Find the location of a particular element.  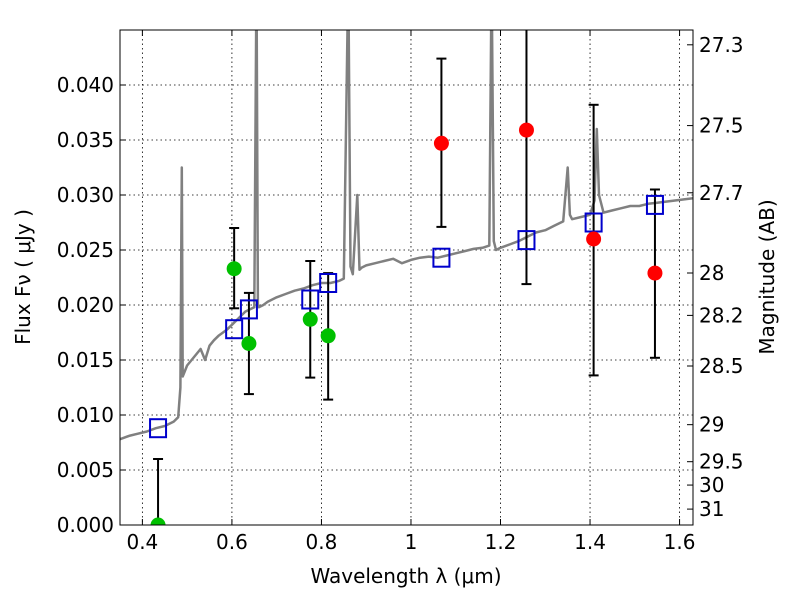

mag-tick-label: 27.5 is located at coordinates (721, 126).